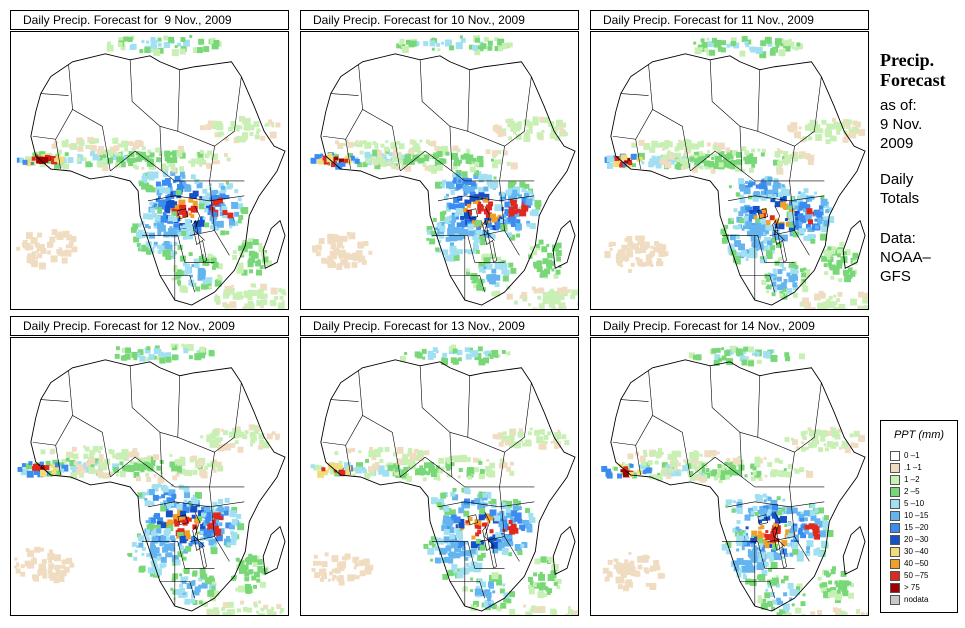  What do you see at coordinates (916, 575) in the screenshot?
I see `legend-label: 50 –75` at bounding box center [916, 575].